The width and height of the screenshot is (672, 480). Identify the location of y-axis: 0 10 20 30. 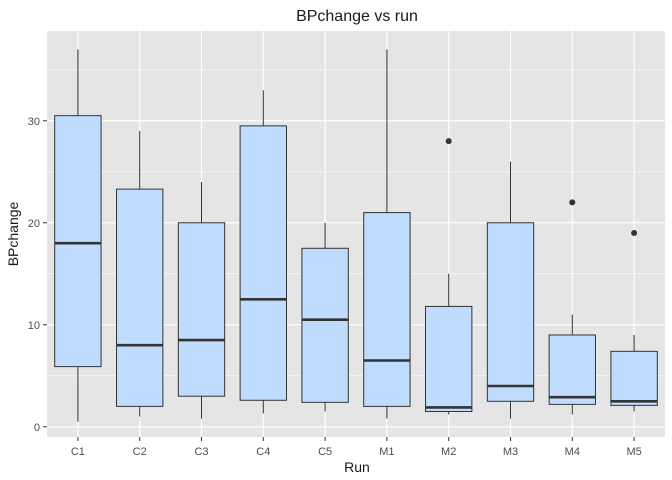
(37, 275).